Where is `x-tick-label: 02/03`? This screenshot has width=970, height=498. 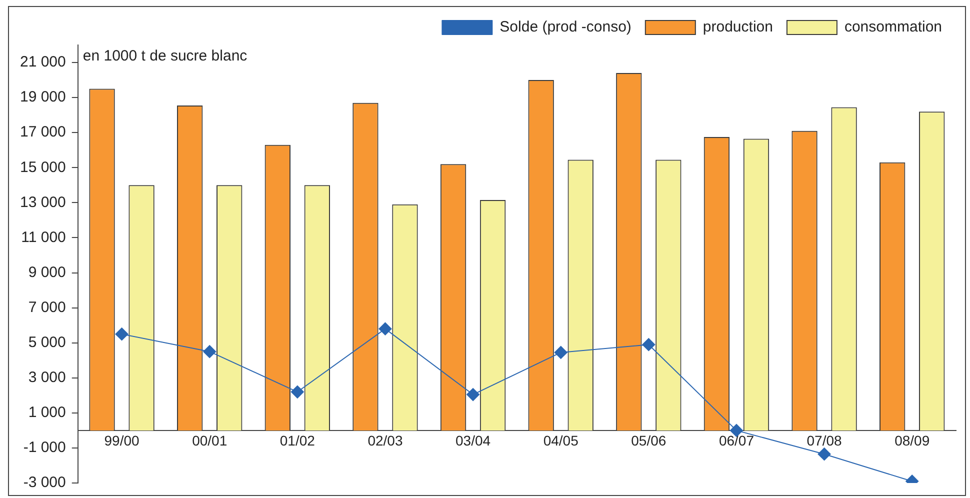
x-tick-label: 02/03 is located at coordinates (385, 440).